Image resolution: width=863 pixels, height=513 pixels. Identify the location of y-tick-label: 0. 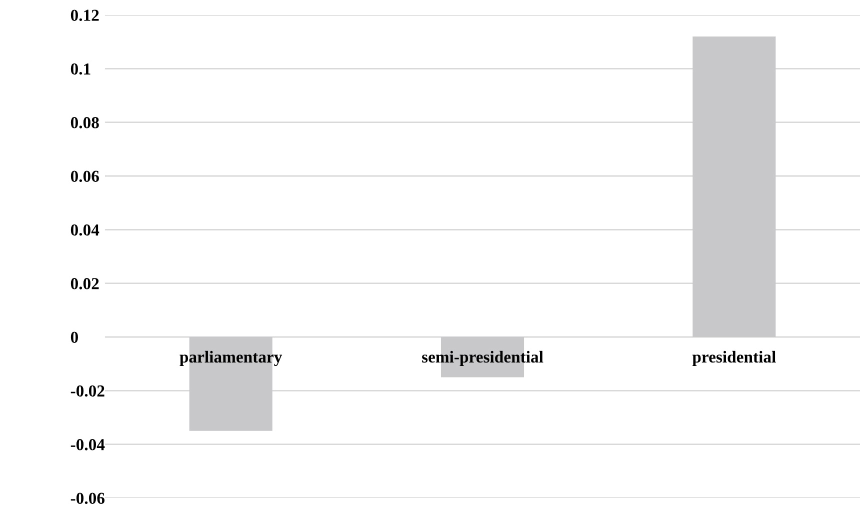
(74, 337).